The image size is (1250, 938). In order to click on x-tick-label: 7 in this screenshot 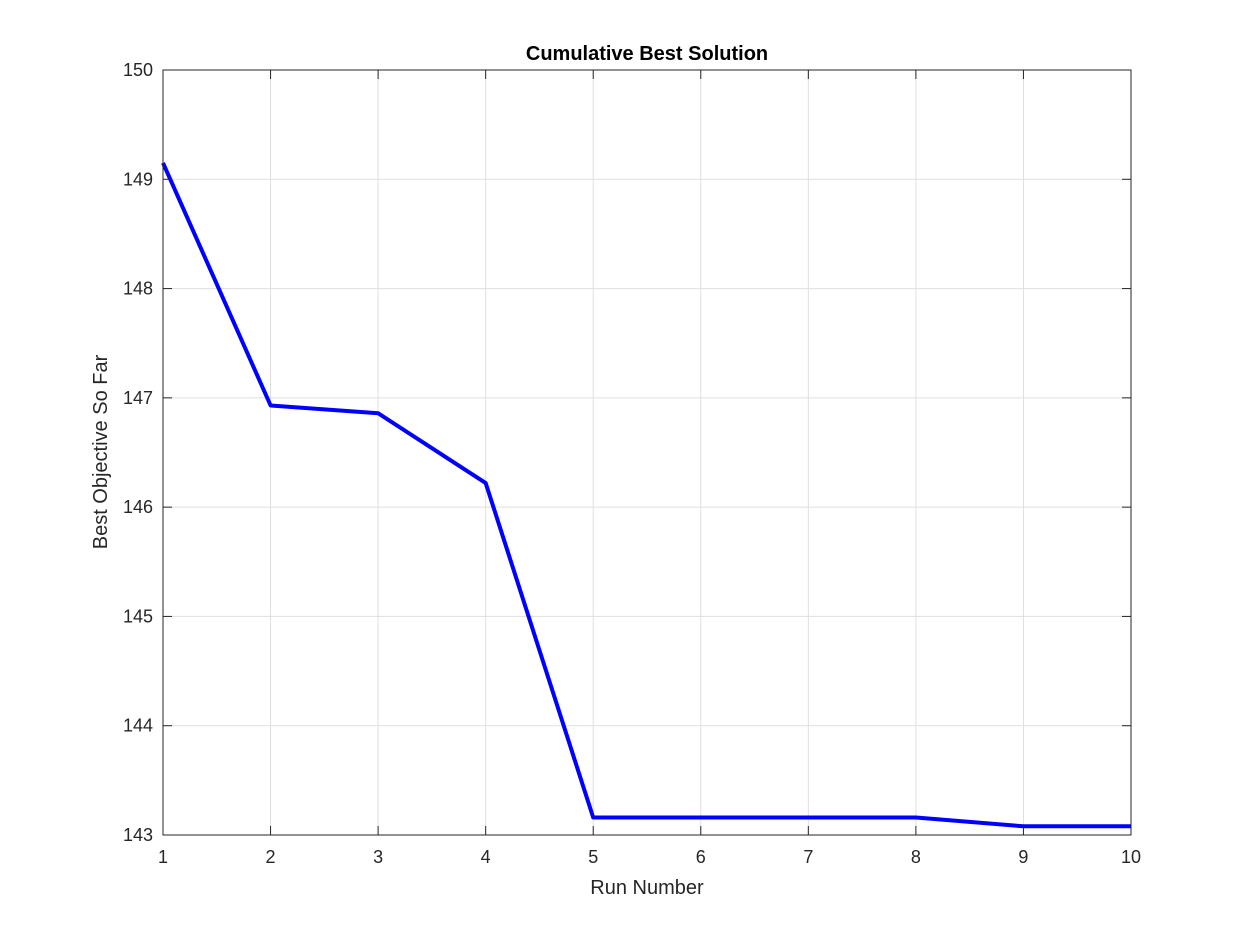, I will do `click(808, 857)`.